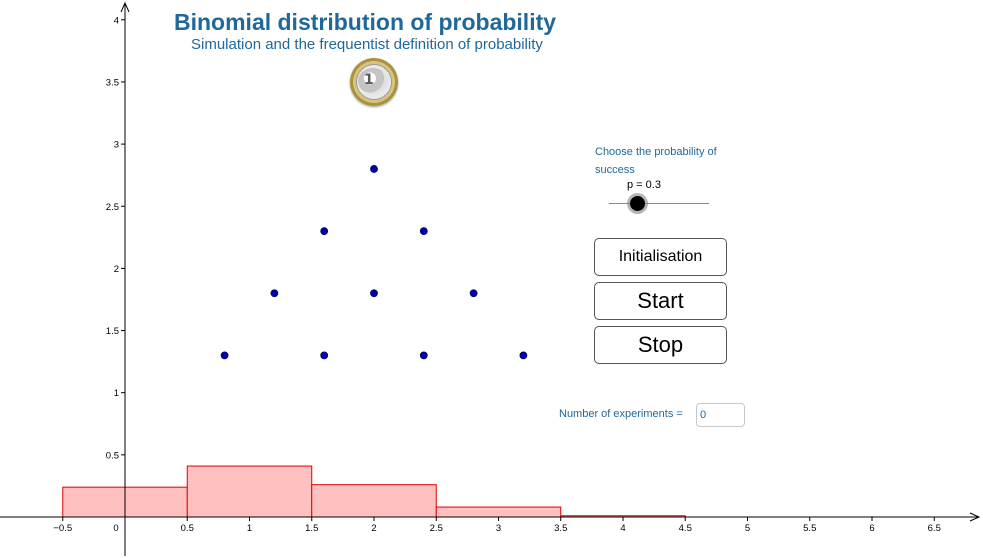  Describe the element at coordinates (62, 528) in the screenshot. I see `x-tick-label: −0.5` at that location.